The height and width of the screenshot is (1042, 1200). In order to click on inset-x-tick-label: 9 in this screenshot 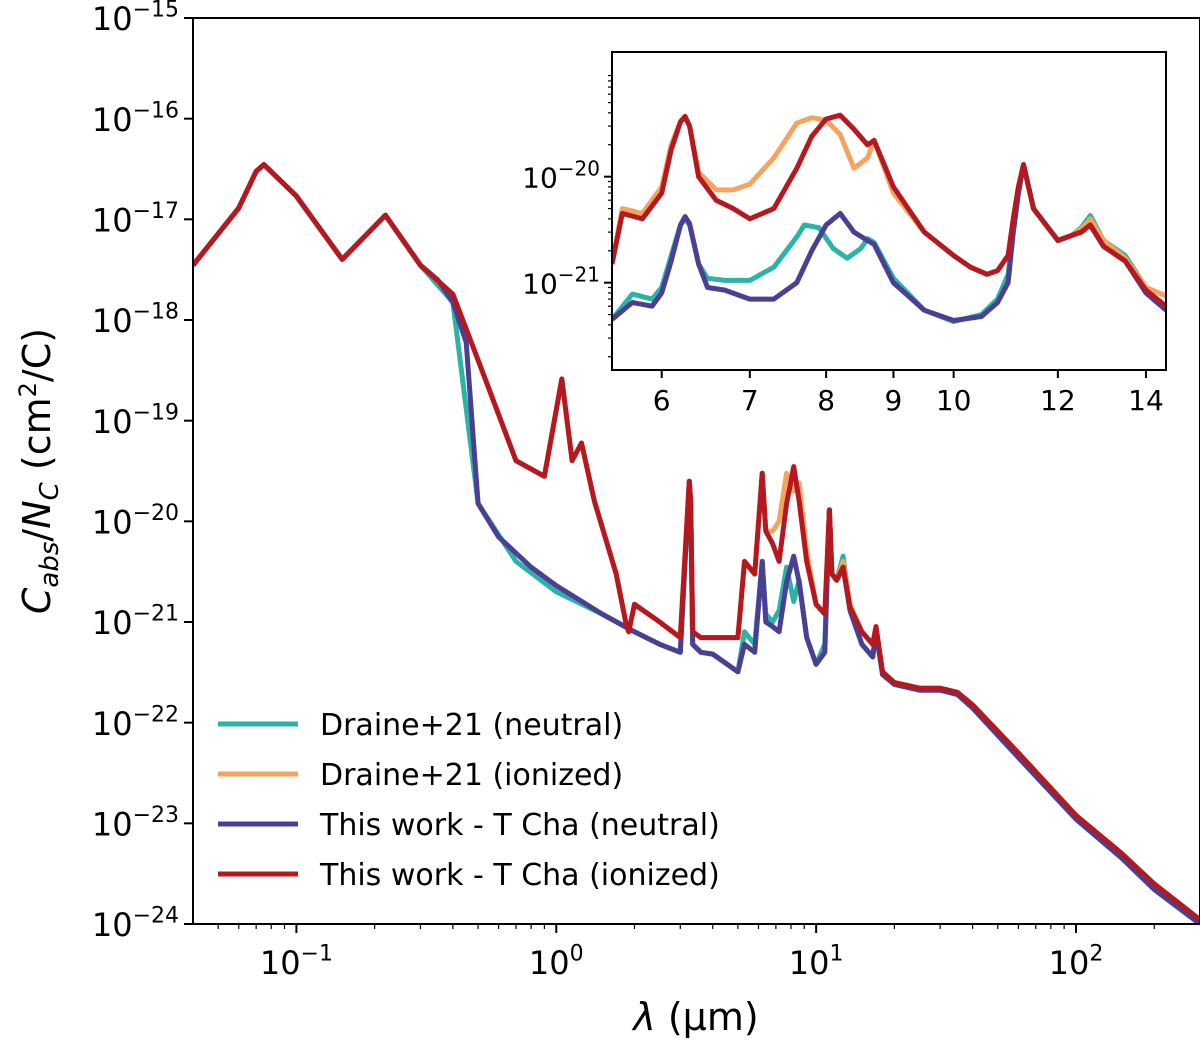, I will do `click(894, 400)`.